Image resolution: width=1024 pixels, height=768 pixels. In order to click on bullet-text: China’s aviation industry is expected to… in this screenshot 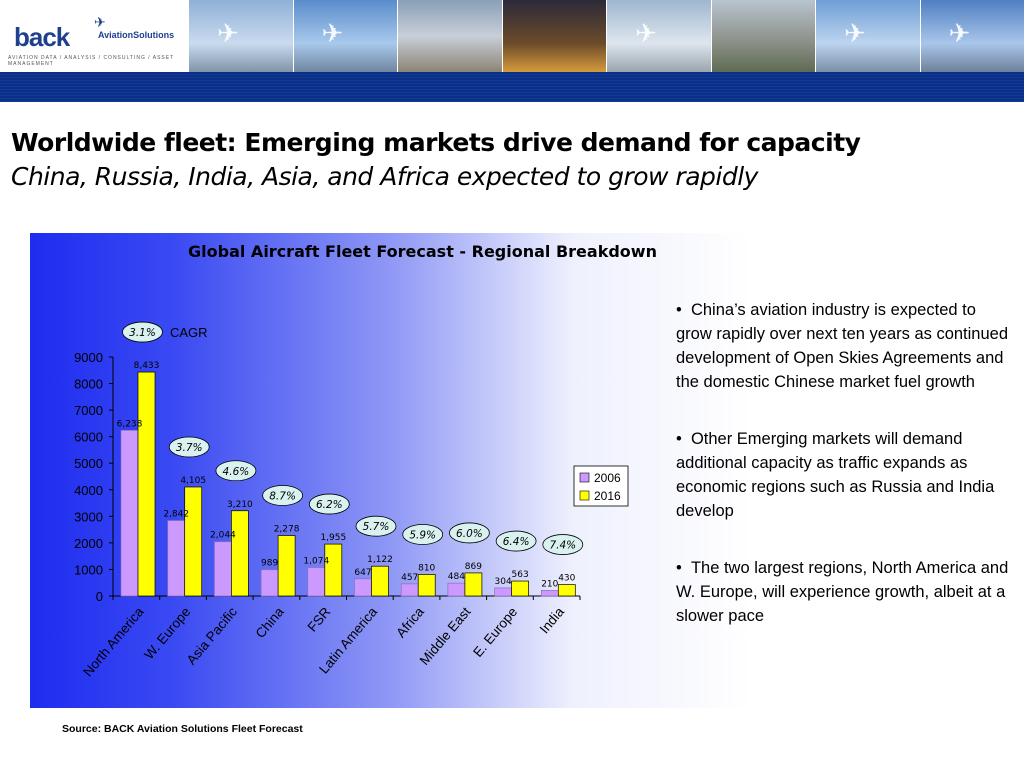, I will do `click(842, 346)`.